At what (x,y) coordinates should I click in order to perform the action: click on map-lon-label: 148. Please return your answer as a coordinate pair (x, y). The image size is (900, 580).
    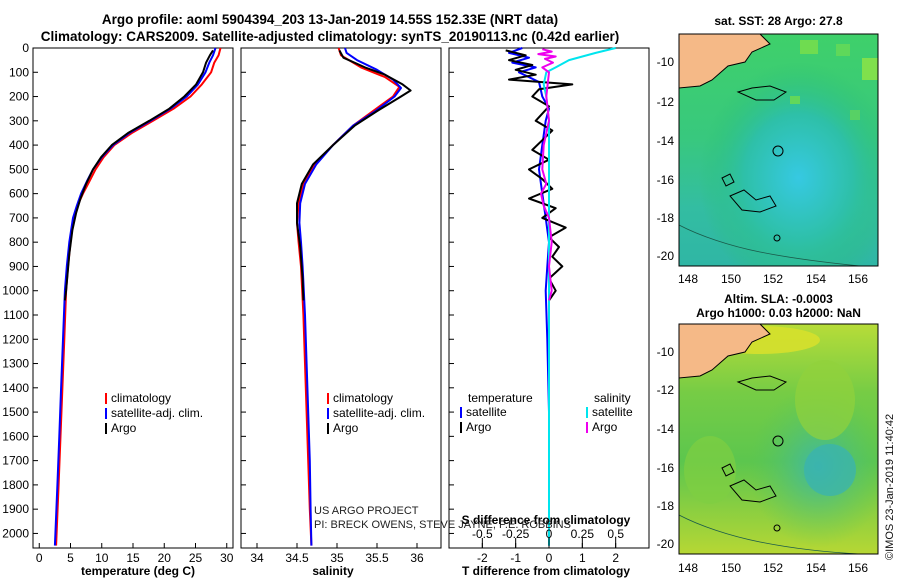
    Looking at the image, I should click on (688, 279).